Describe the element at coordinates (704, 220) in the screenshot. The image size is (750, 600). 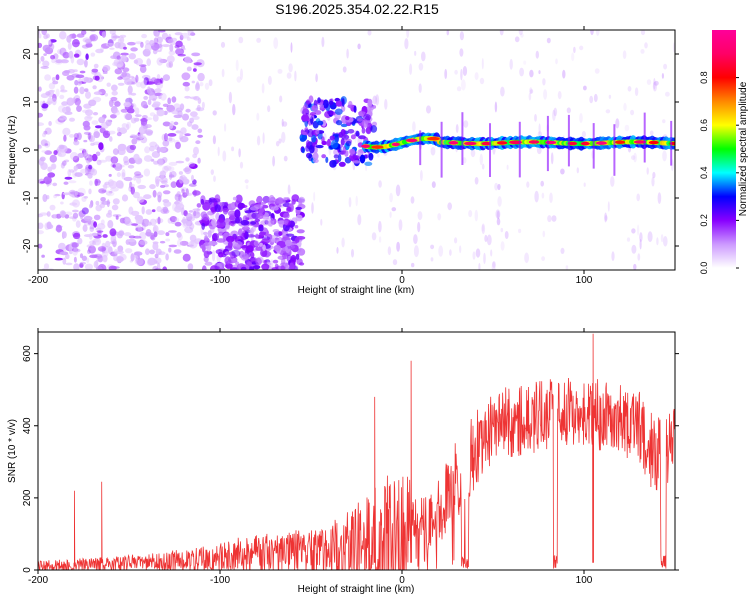
I see `colorbar-tick-label: 0.2` at that location.